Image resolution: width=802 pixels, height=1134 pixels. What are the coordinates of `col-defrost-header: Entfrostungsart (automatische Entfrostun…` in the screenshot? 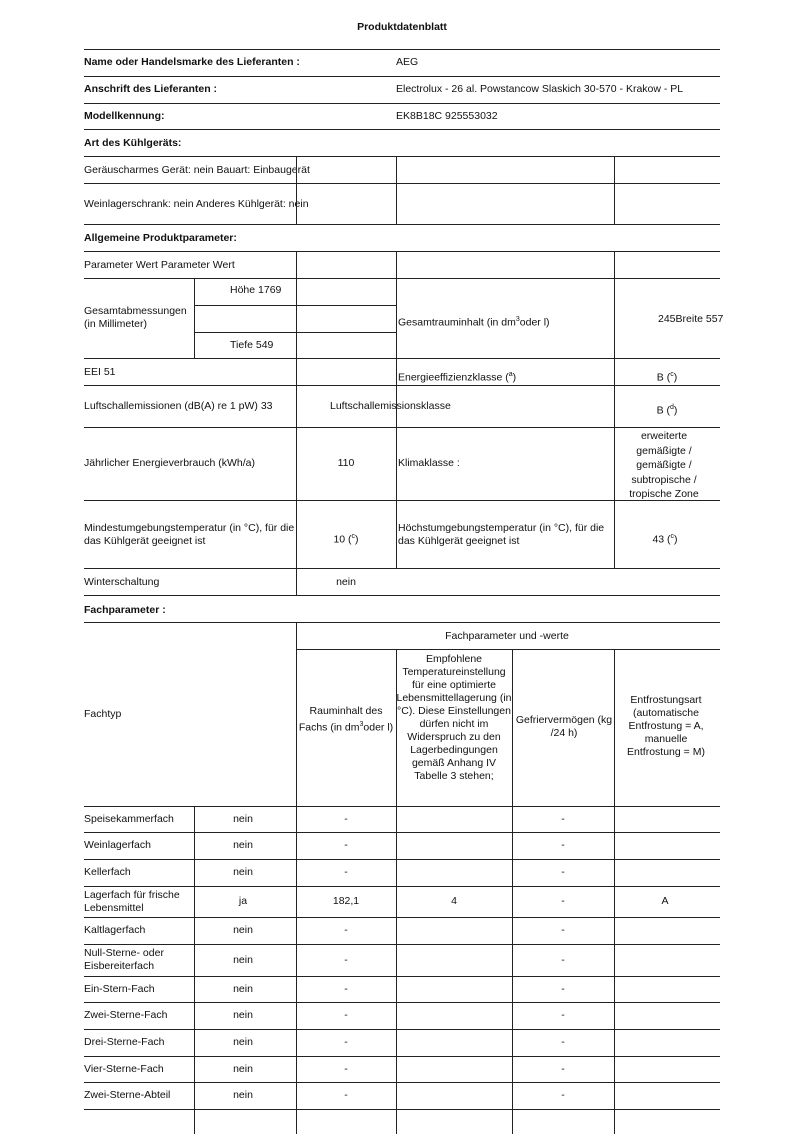 It's located at (666, 726).